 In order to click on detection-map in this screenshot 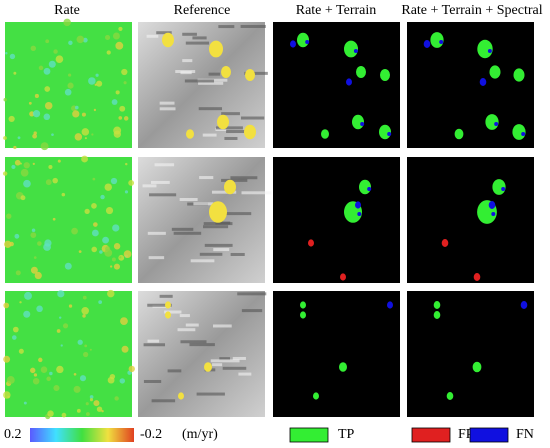, I will do `click(470, 220)`.